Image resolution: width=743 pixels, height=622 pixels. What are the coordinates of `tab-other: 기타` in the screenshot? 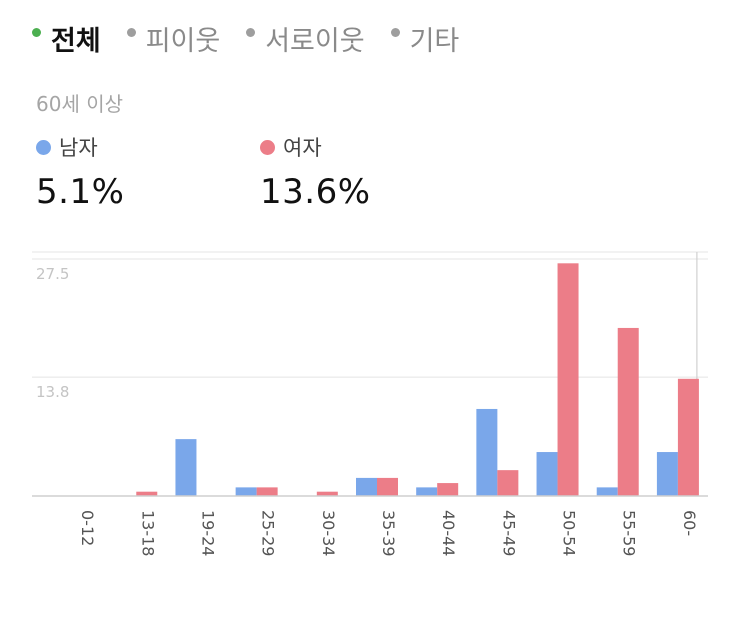 It's located at (425, 38).